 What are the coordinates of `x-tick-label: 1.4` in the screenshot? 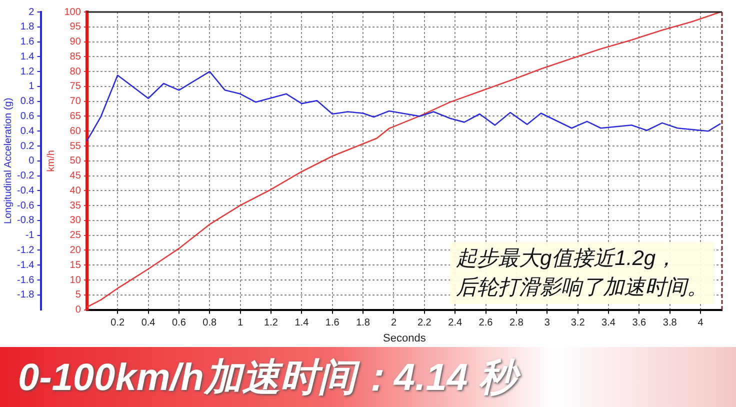 It's located at (302, 323).